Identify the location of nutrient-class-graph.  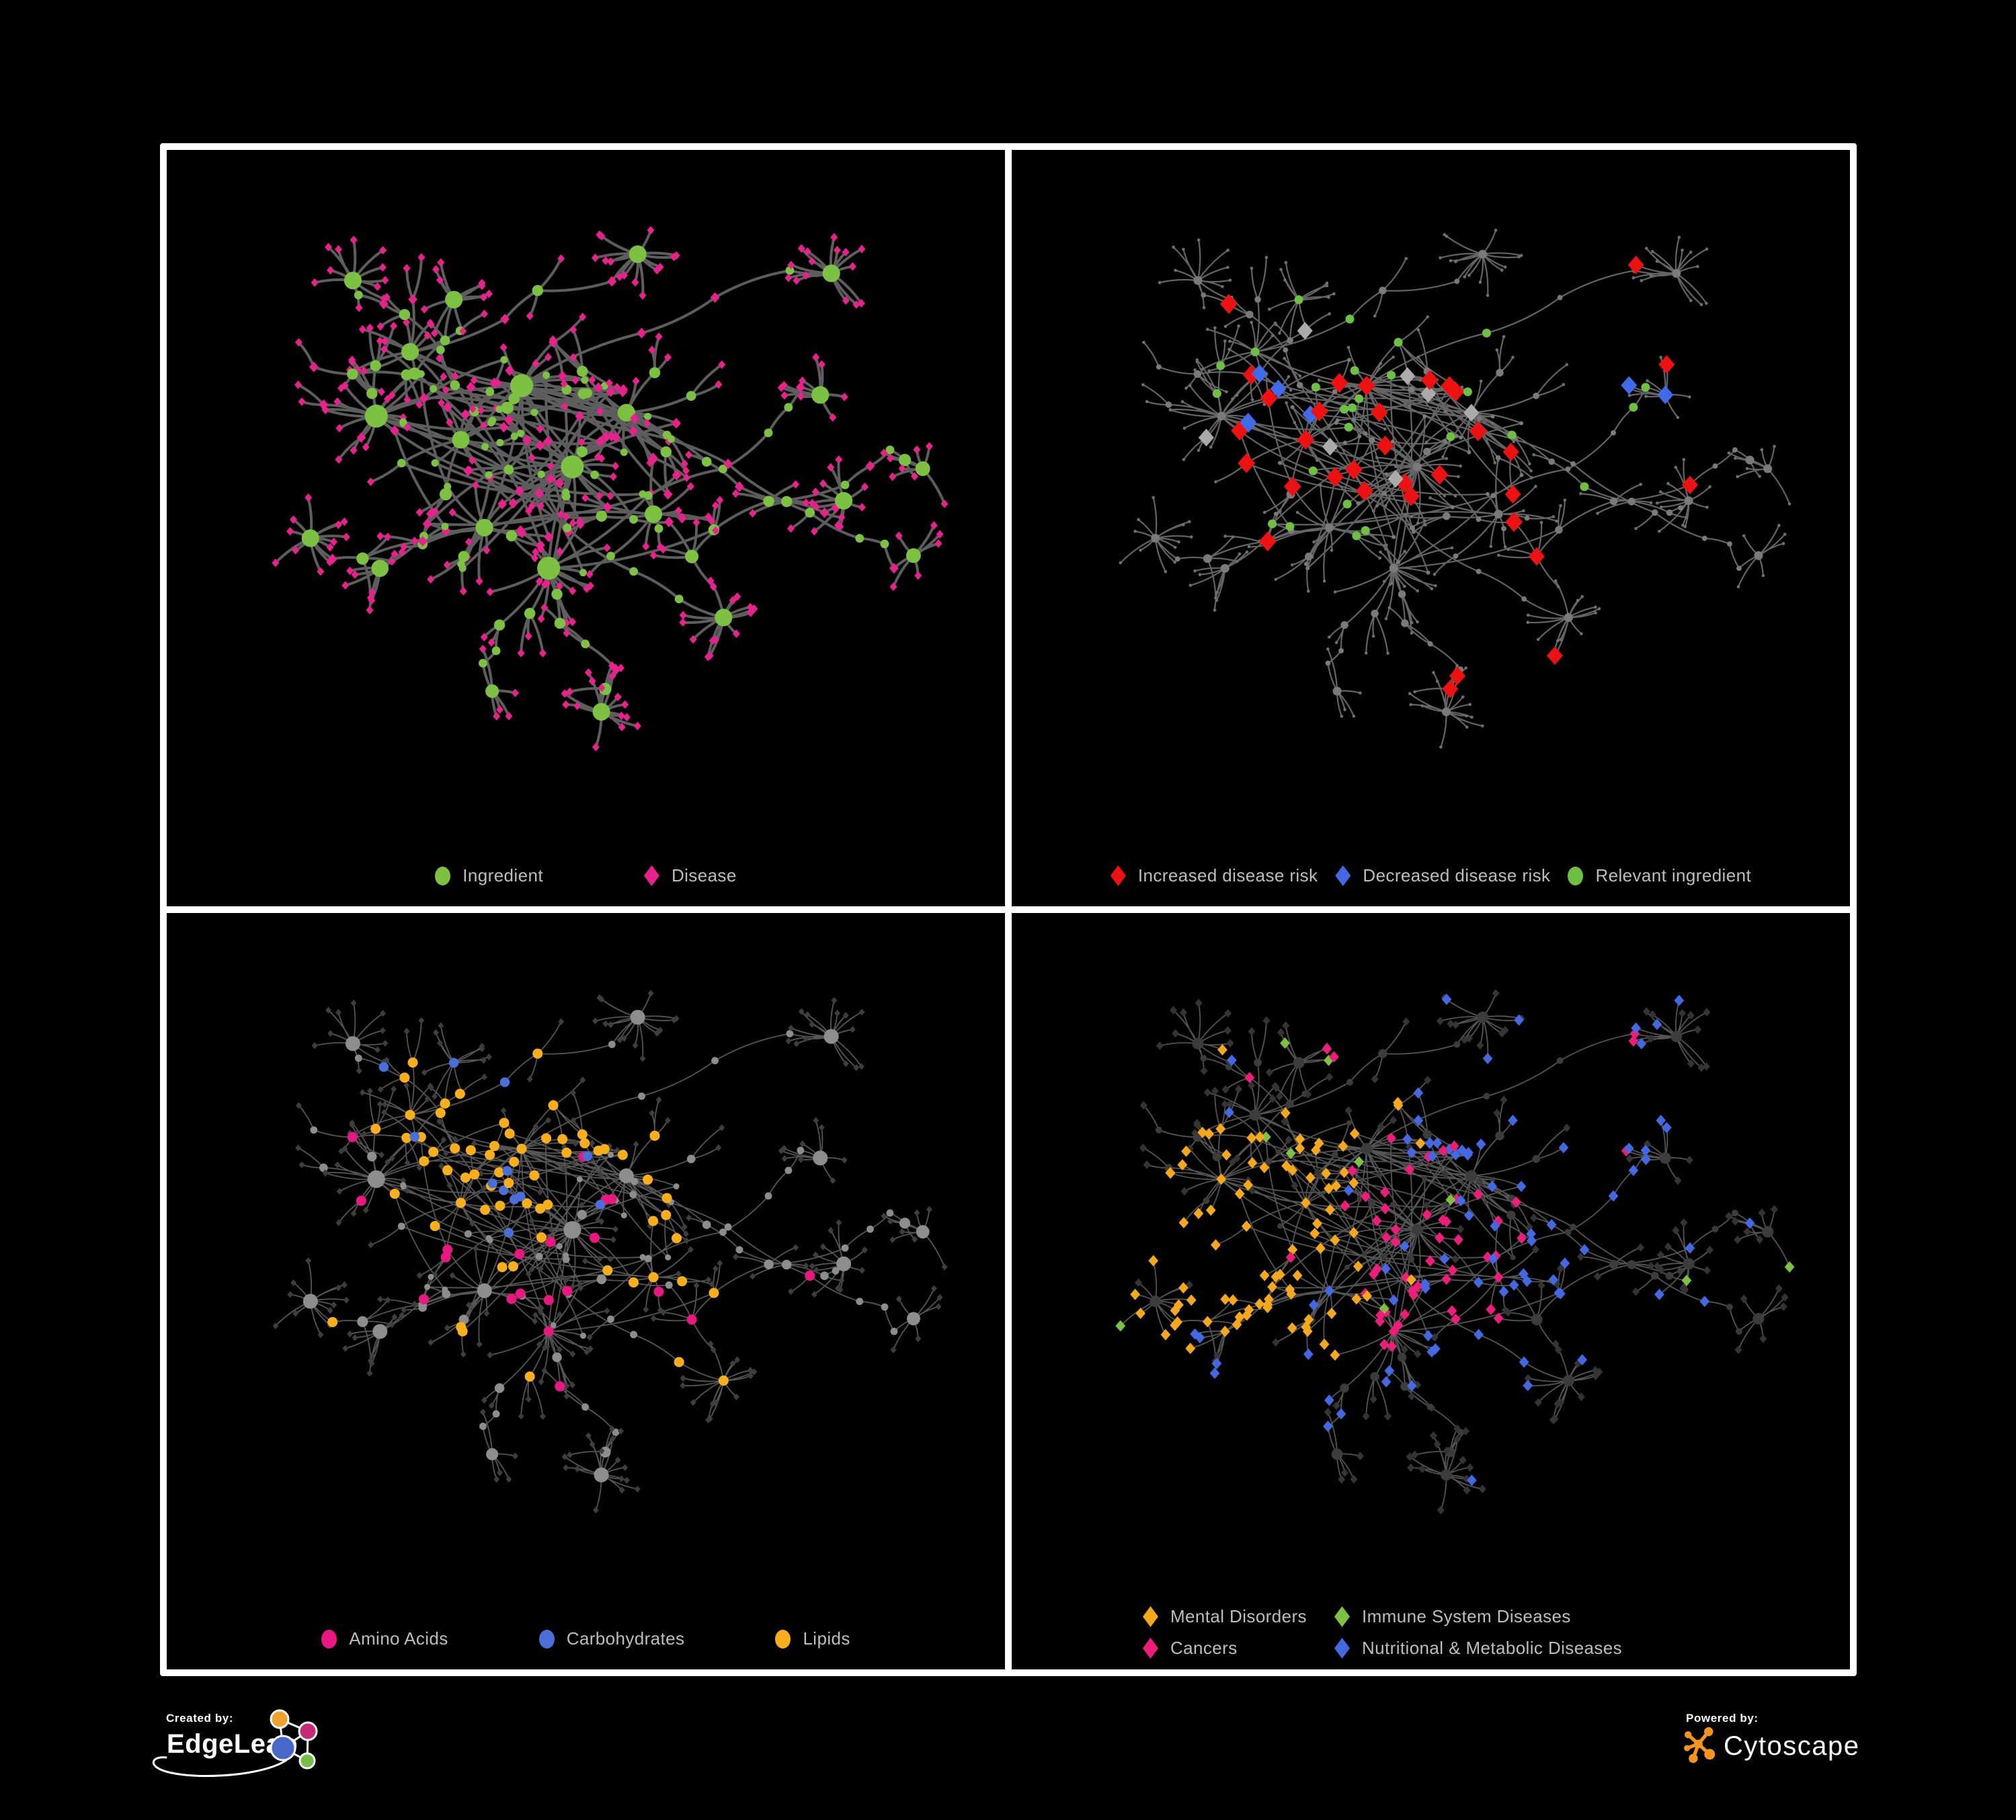
(610, 1252).